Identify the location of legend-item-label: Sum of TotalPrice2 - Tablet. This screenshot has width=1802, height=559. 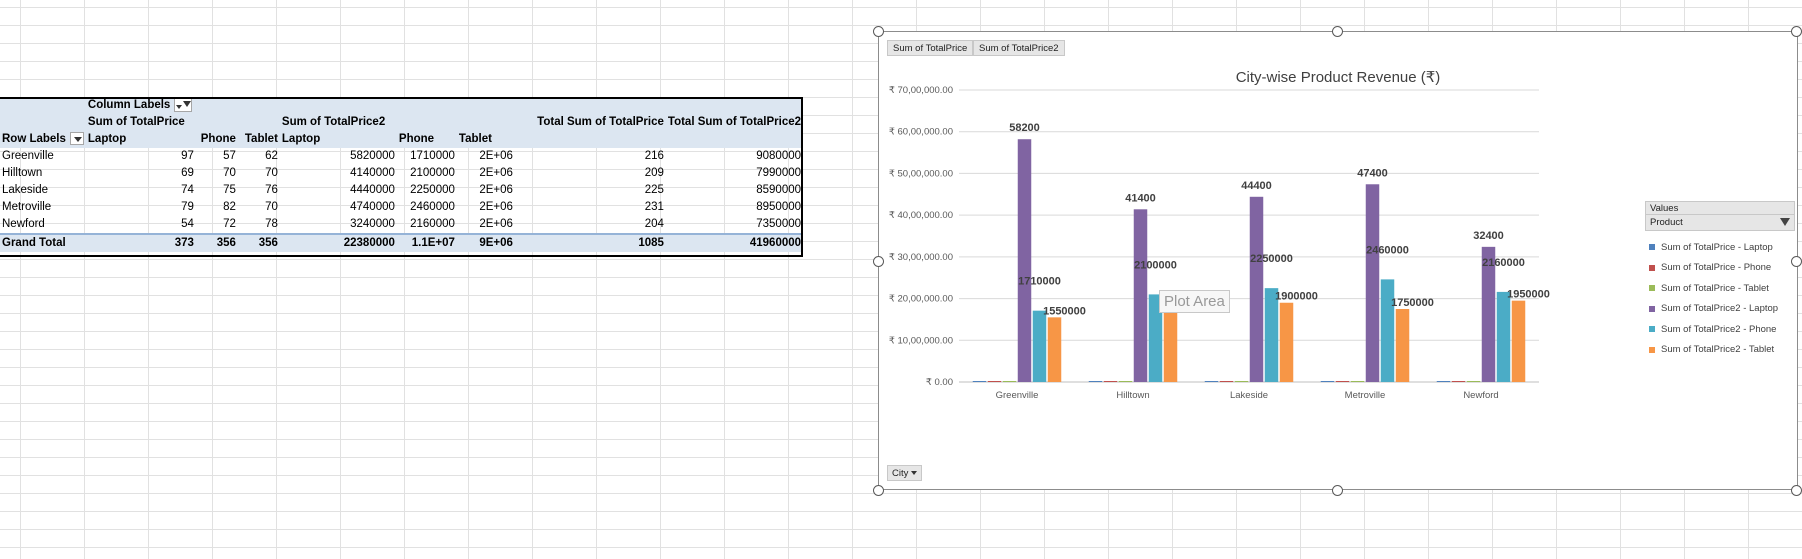
(1718, 350).